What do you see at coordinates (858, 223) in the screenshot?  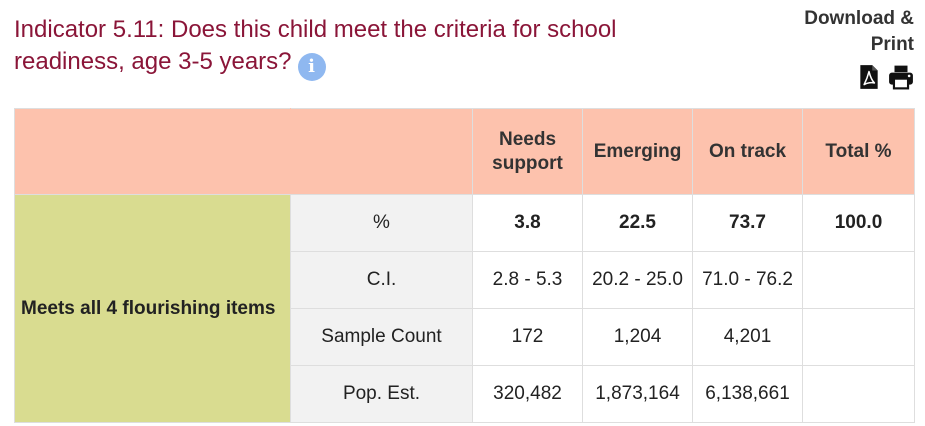 I see `cell-total: 100.0` at bounding box center [858, 223].